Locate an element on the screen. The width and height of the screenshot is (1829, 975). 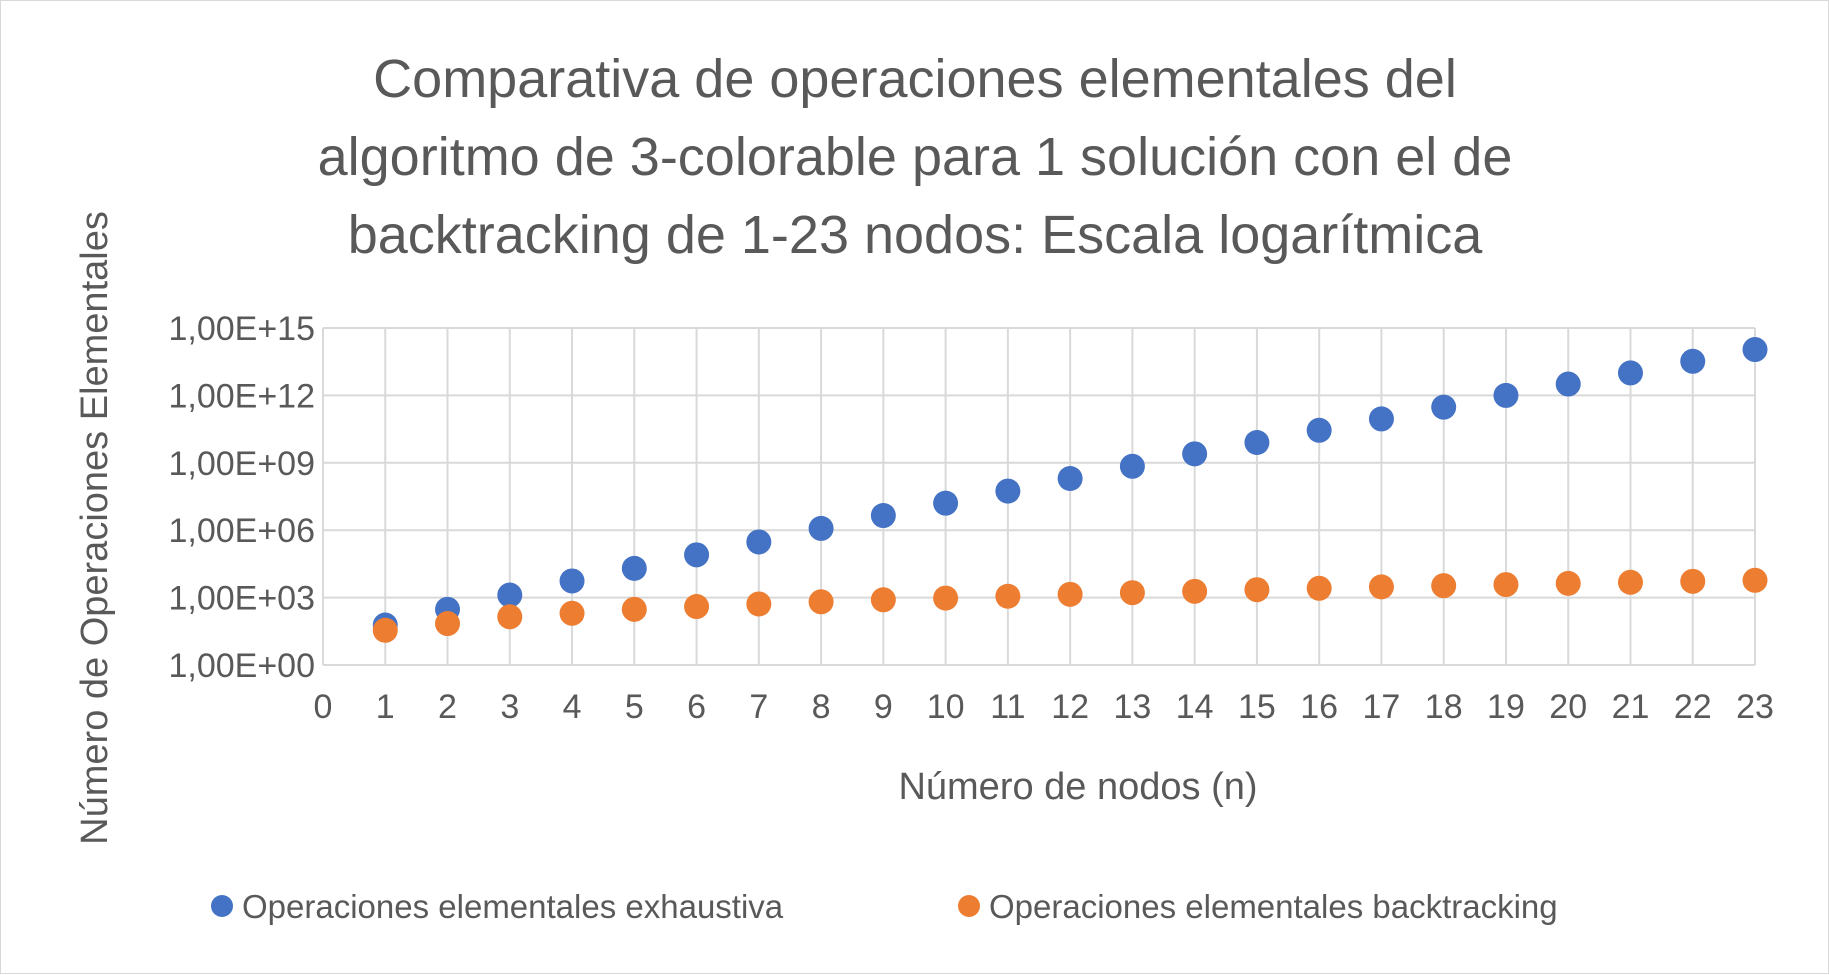
x-tick-label: 5 is located at coordinates (634, 707).